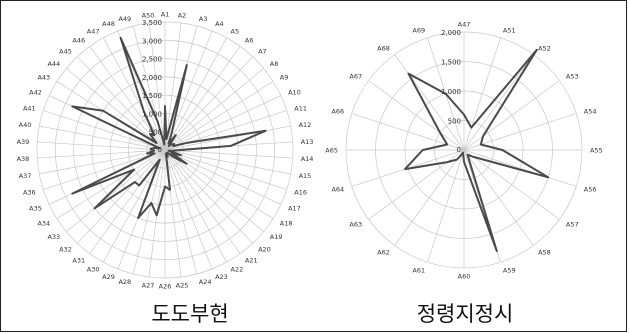  What do you see at coordinates (451, 33) in the screenshot?
I see `right-tick-label: 2,000` at bounding box center [451, 33].